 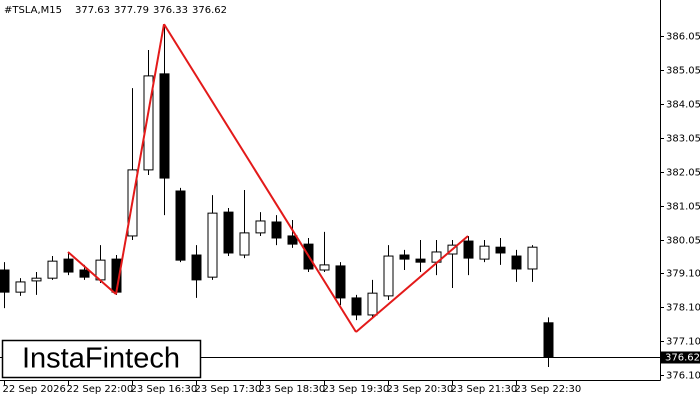 I want to click on header-high: 377.79, so click(x=131, y=10).